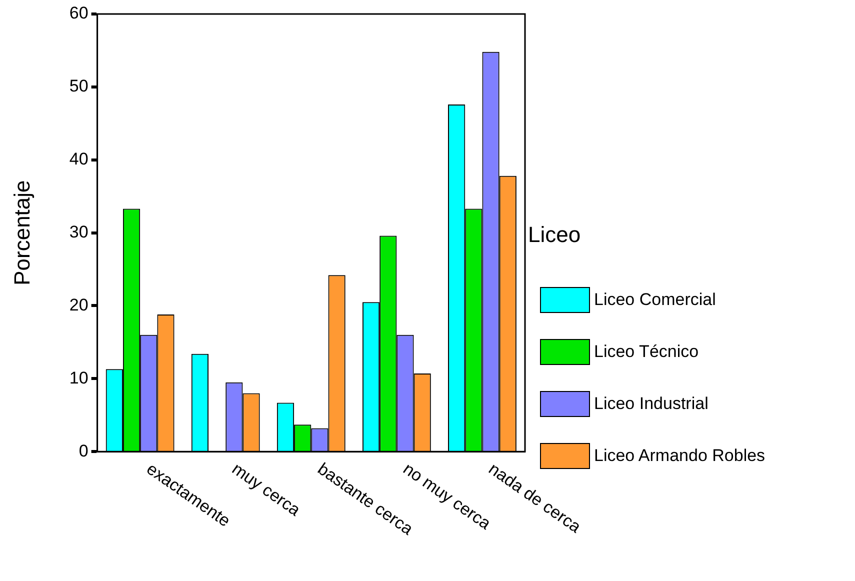 This screenshot has height=581, width=855. Describe the element at coordinates (78, 13) in the screenshot. I see `y-tick-label: 60` at that location.